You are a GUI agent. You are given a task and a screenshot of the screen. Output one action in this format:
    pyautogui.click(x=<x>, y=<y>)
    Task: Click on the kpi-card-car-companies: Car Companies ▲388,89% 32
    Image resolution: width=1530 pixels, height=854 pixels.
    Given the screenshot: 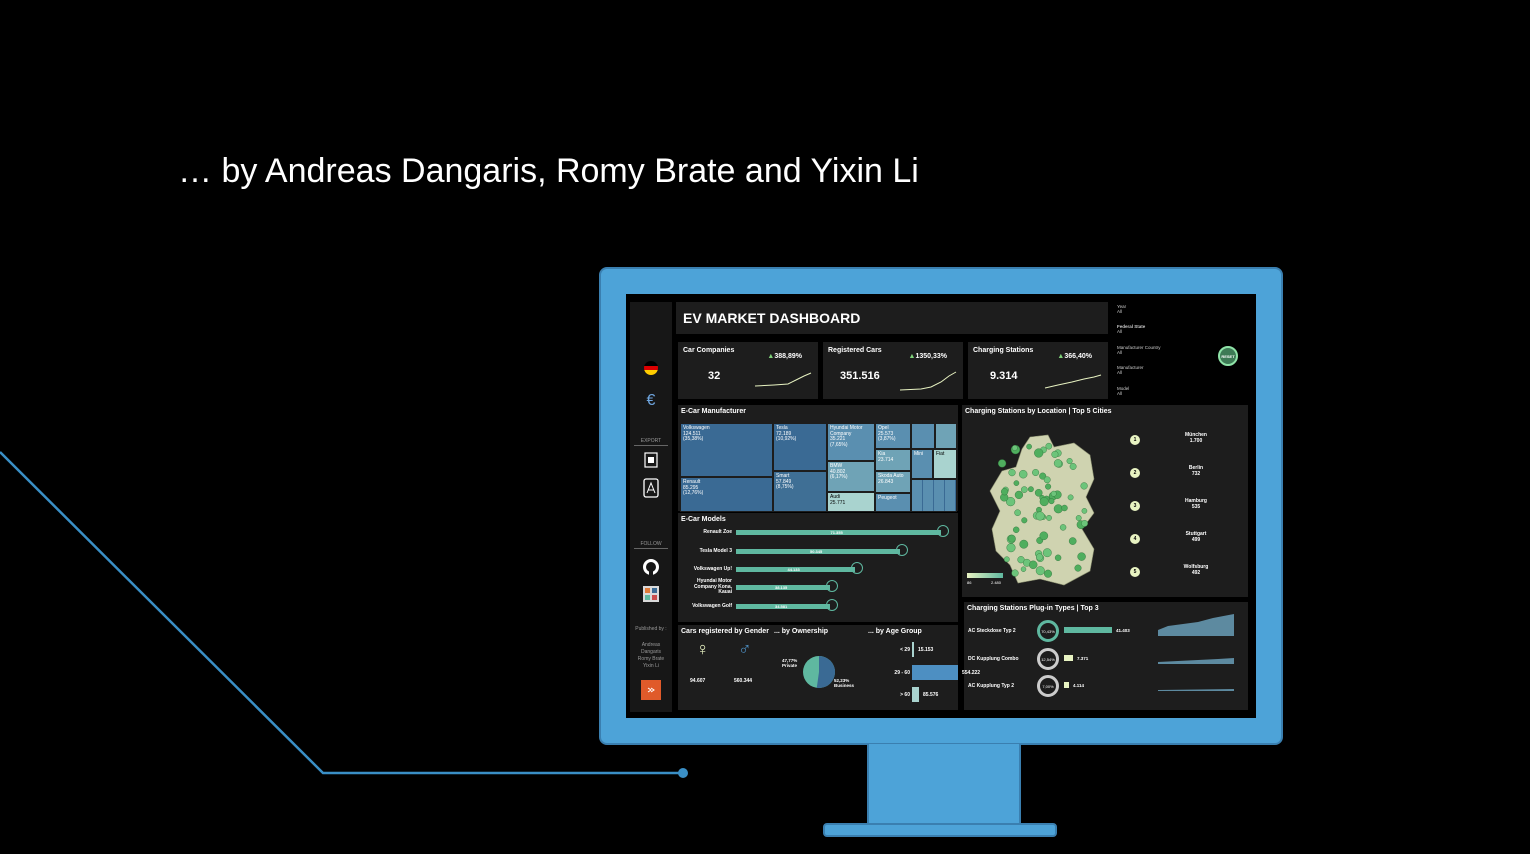 What is the action you would take?
    pyautogui.click(x=748, y=370)
    